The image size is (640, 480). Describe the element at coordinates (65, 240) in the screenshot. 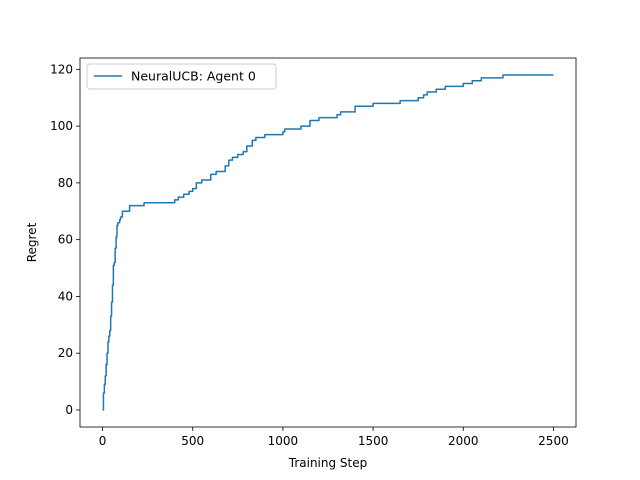

I see `y-tick-label: 60` at that location.